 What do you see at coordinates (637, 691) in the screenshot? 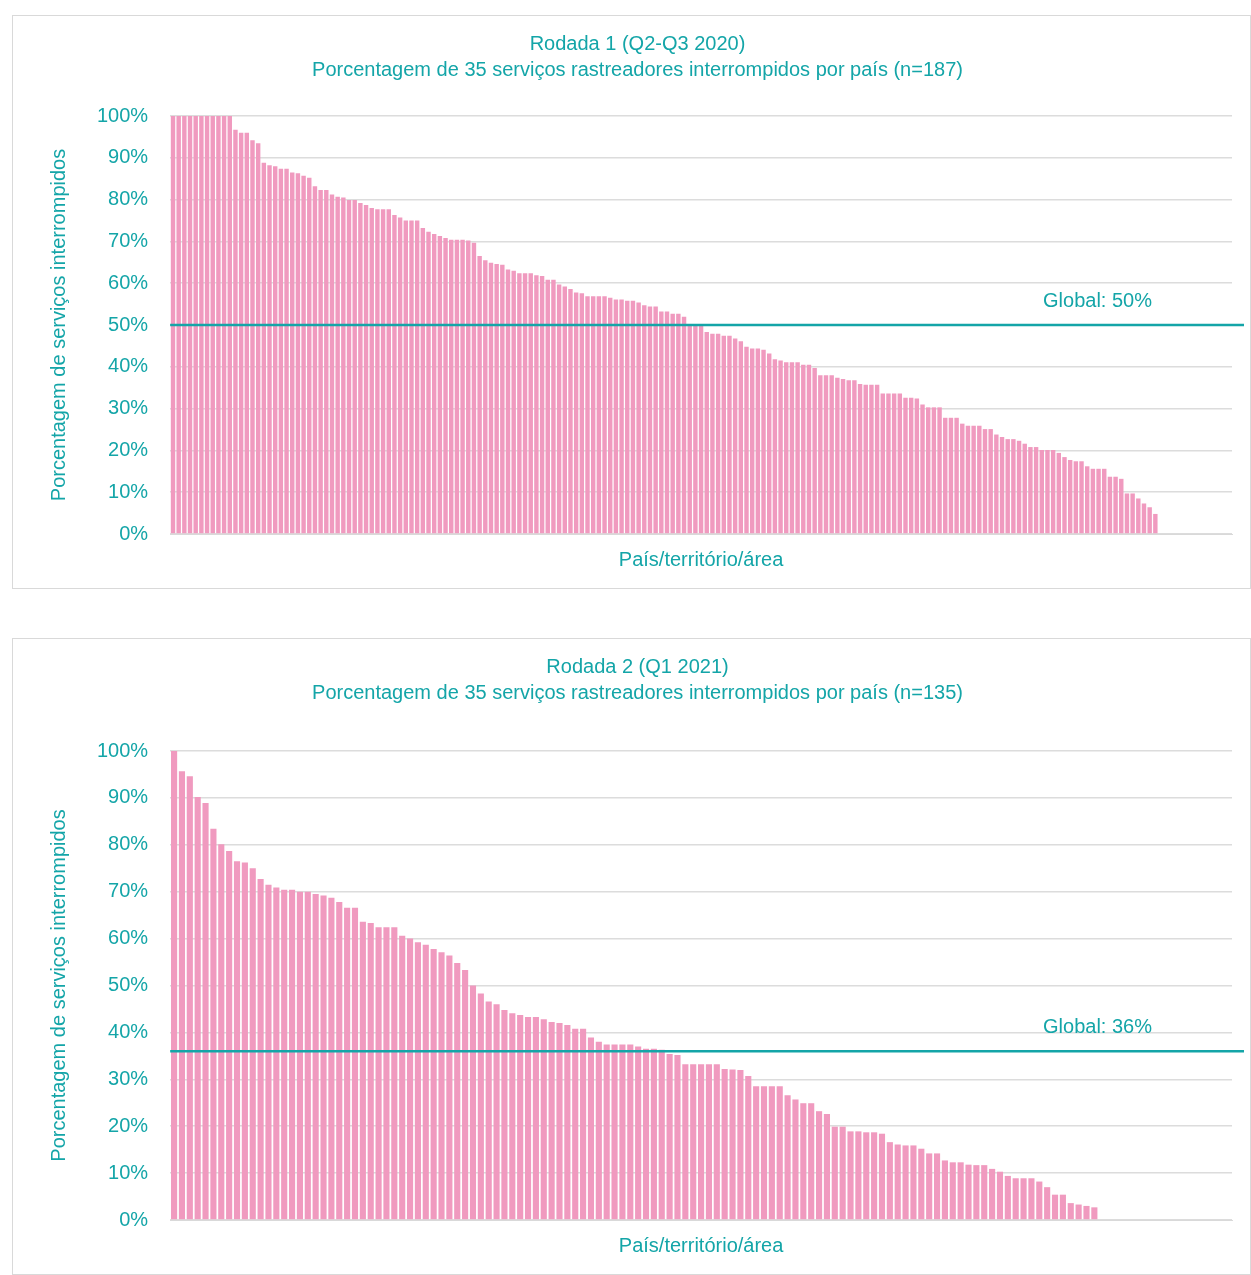
I see `chart-subtitle: Porcentagem de 35 serviços rastreadores interrompidos por país (n=135)` at bounding box center [637, 691].